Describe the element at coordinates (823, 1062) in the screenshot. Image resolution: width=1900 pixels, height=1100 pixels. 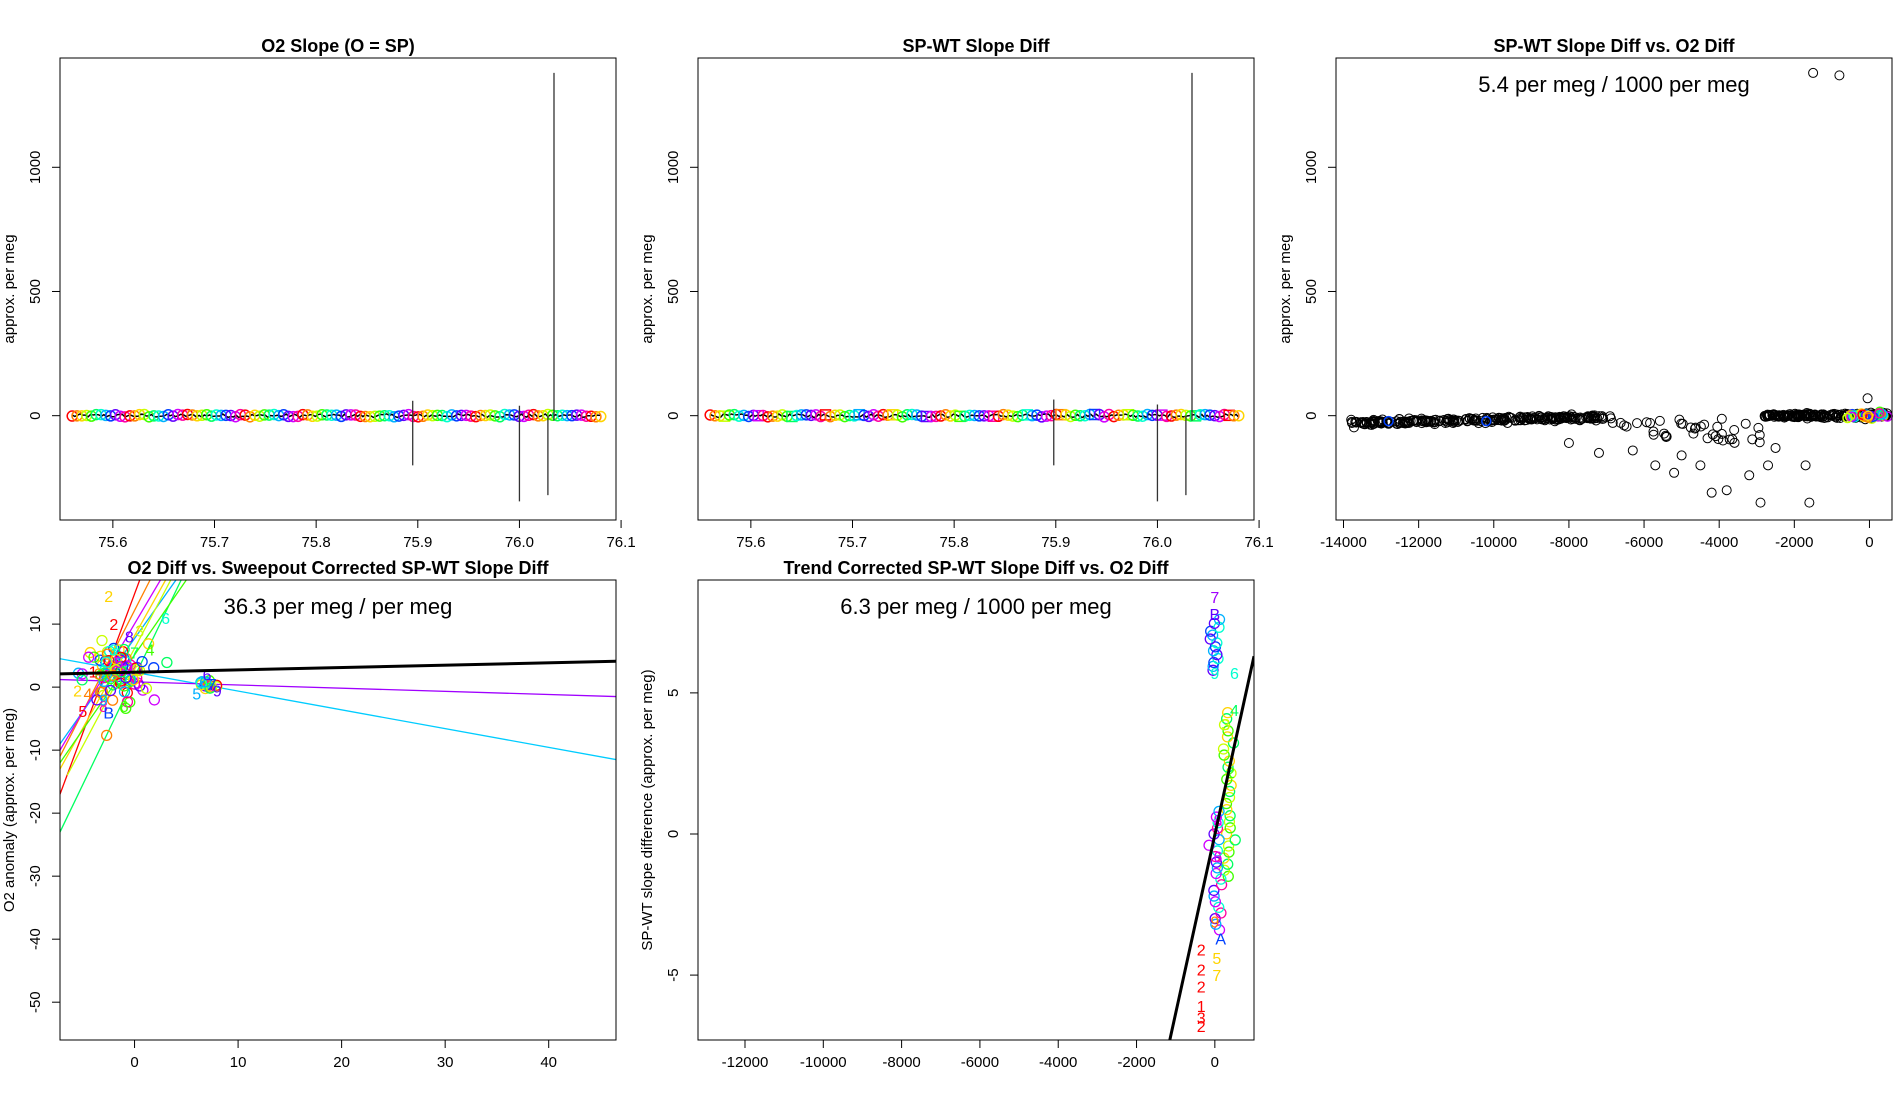
I see `x-tick-label: -10000` at that location.